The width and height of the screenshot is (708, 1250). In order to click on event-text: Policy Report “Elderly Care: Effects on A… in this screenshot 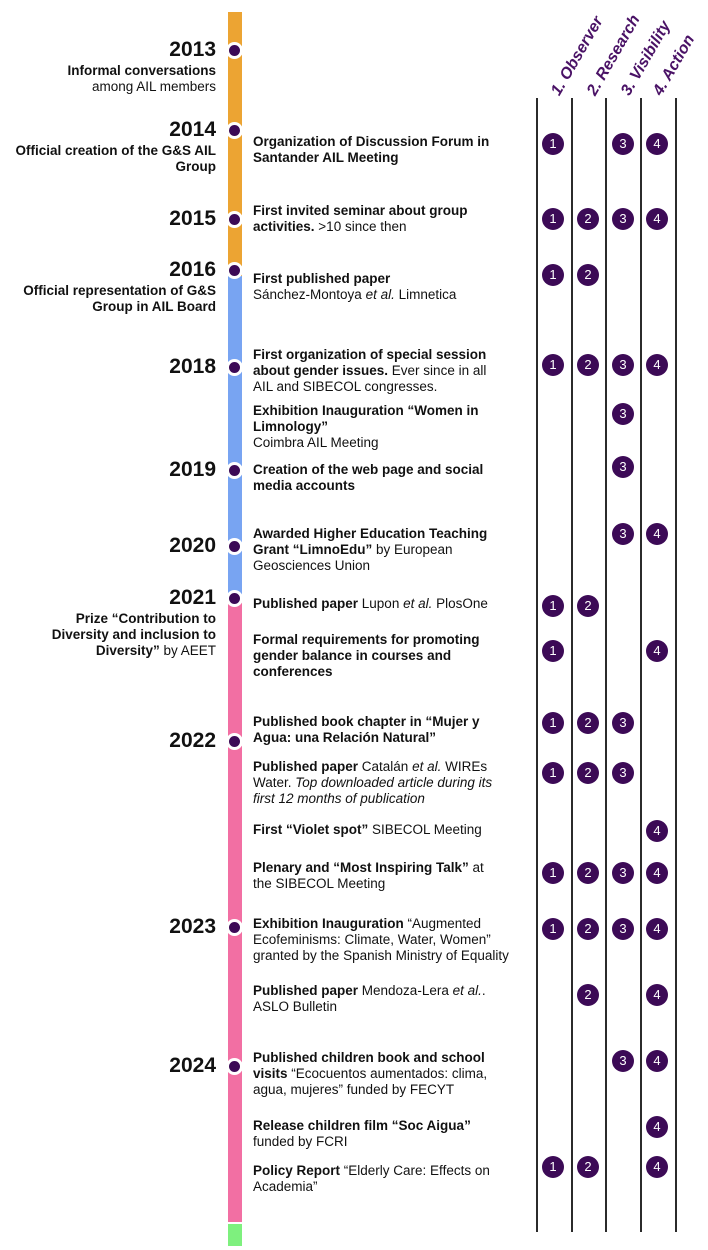, I will do `click(390, 1179)`.